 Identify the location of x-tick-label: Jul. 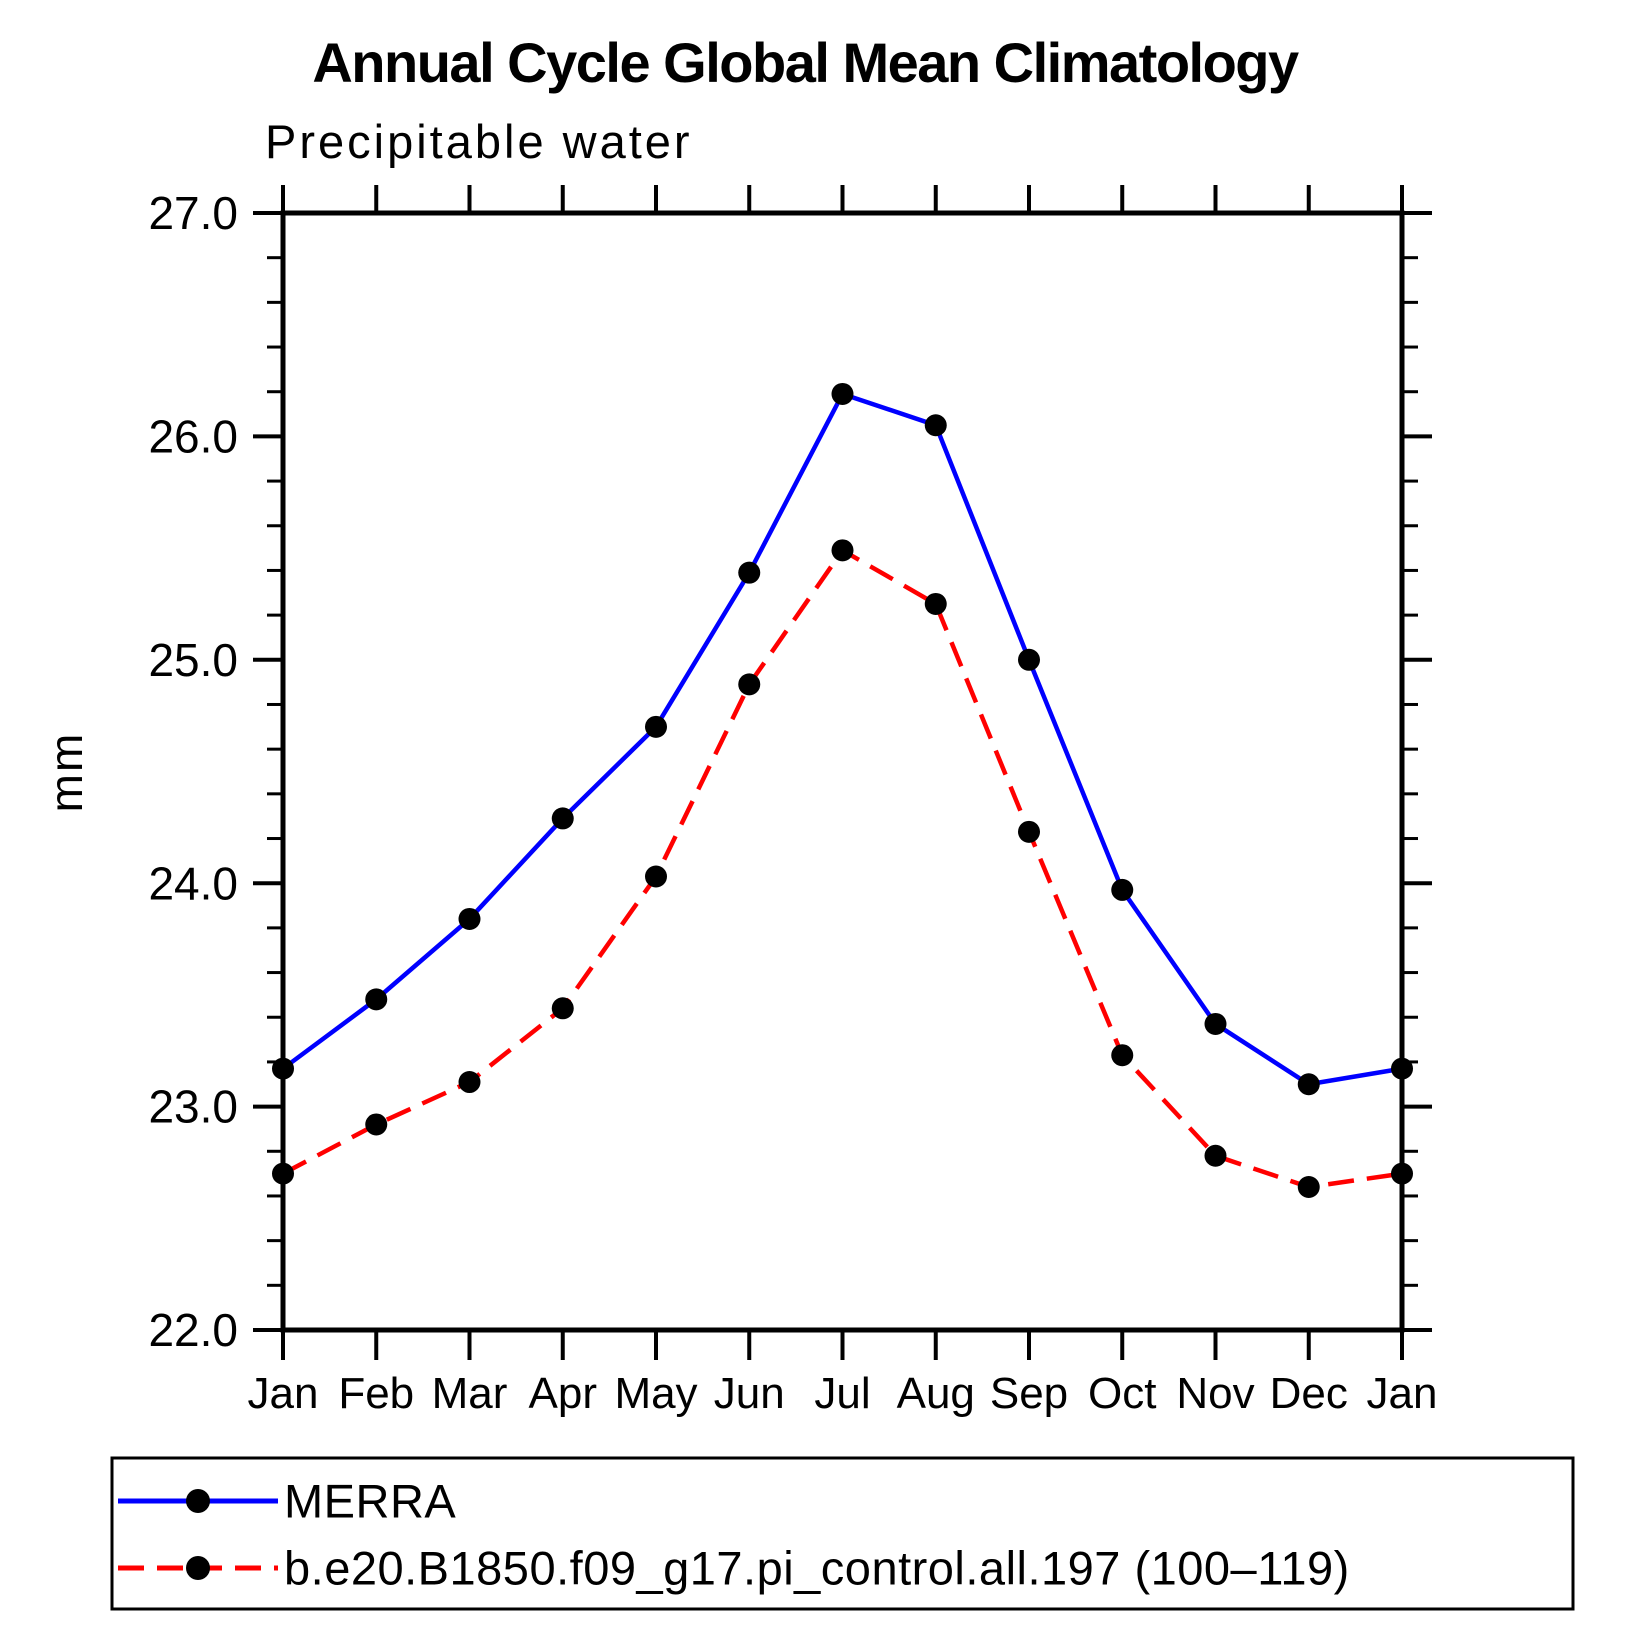
(842, 1393).